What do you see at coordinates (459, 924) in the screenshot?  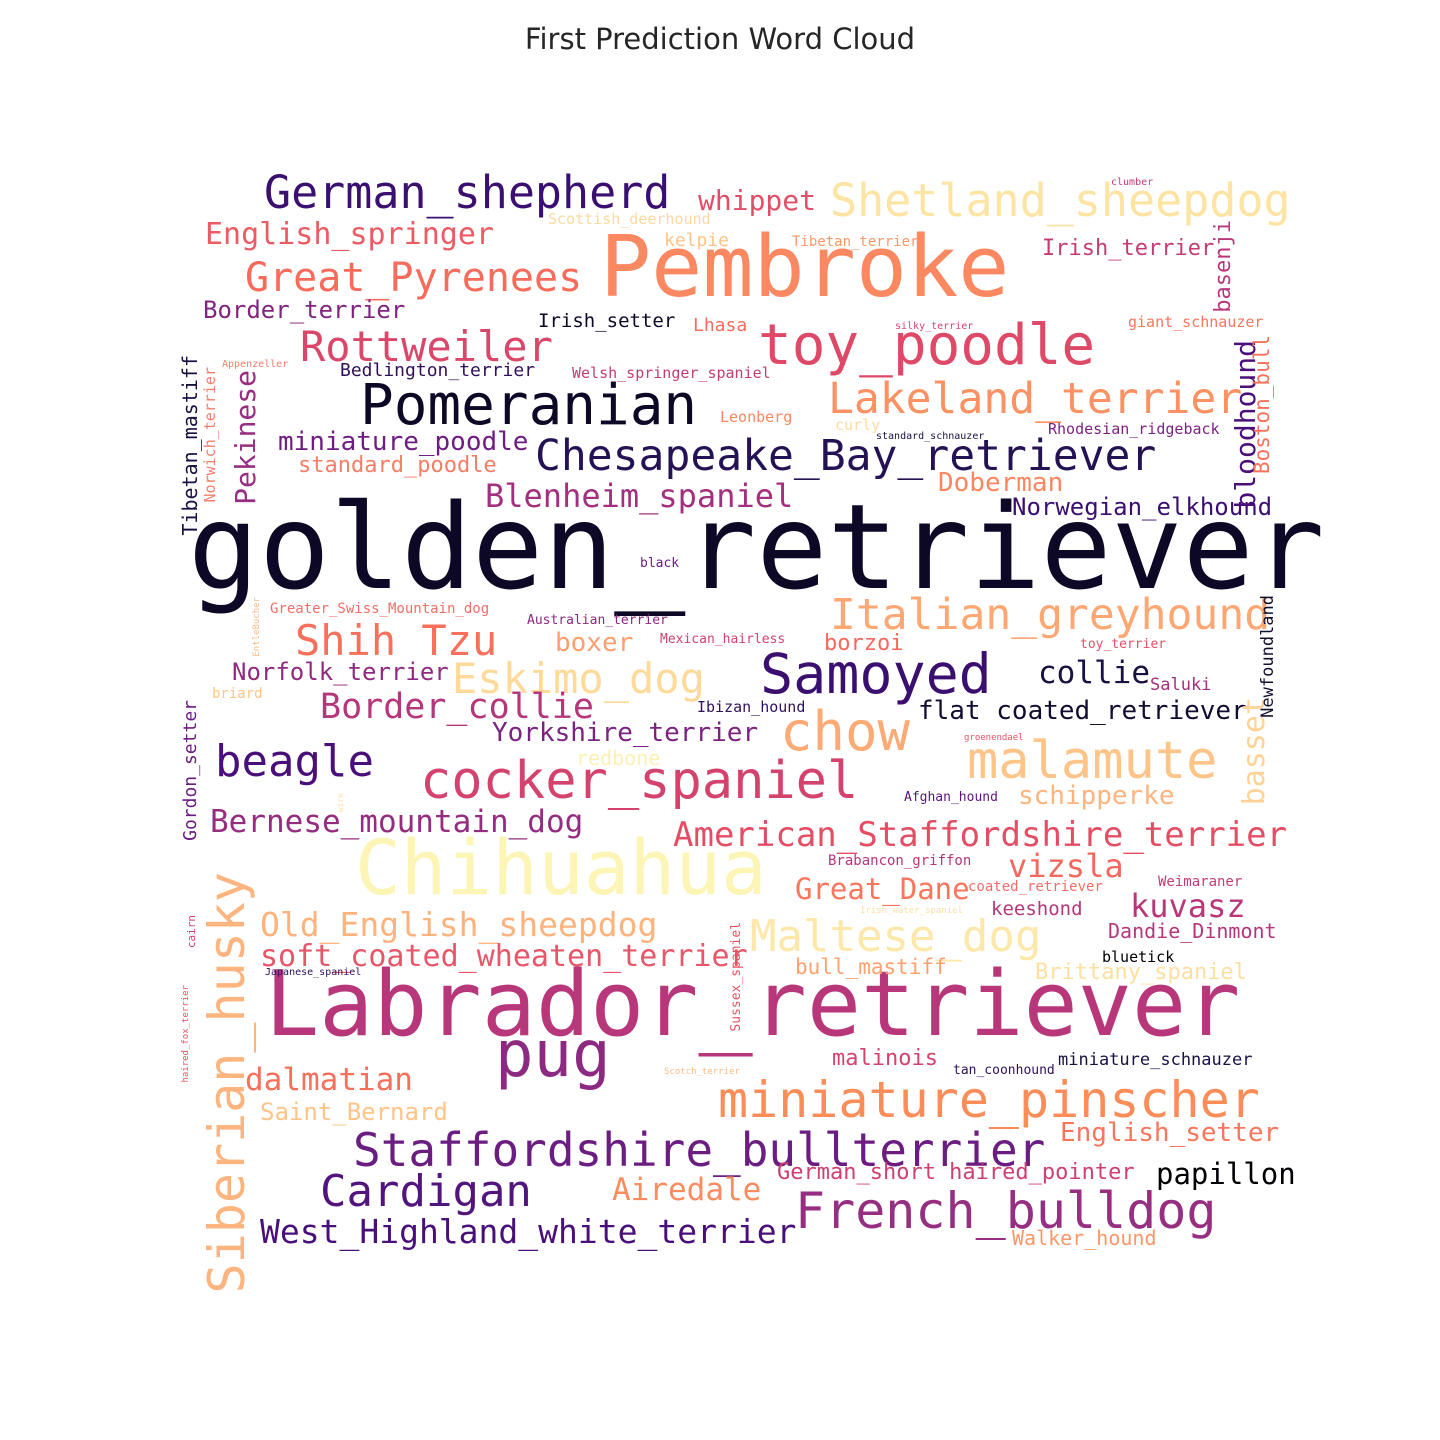 I see `word-old-english-sheepdog: Old_English_sheepdog` at bounding box center [459, 924].